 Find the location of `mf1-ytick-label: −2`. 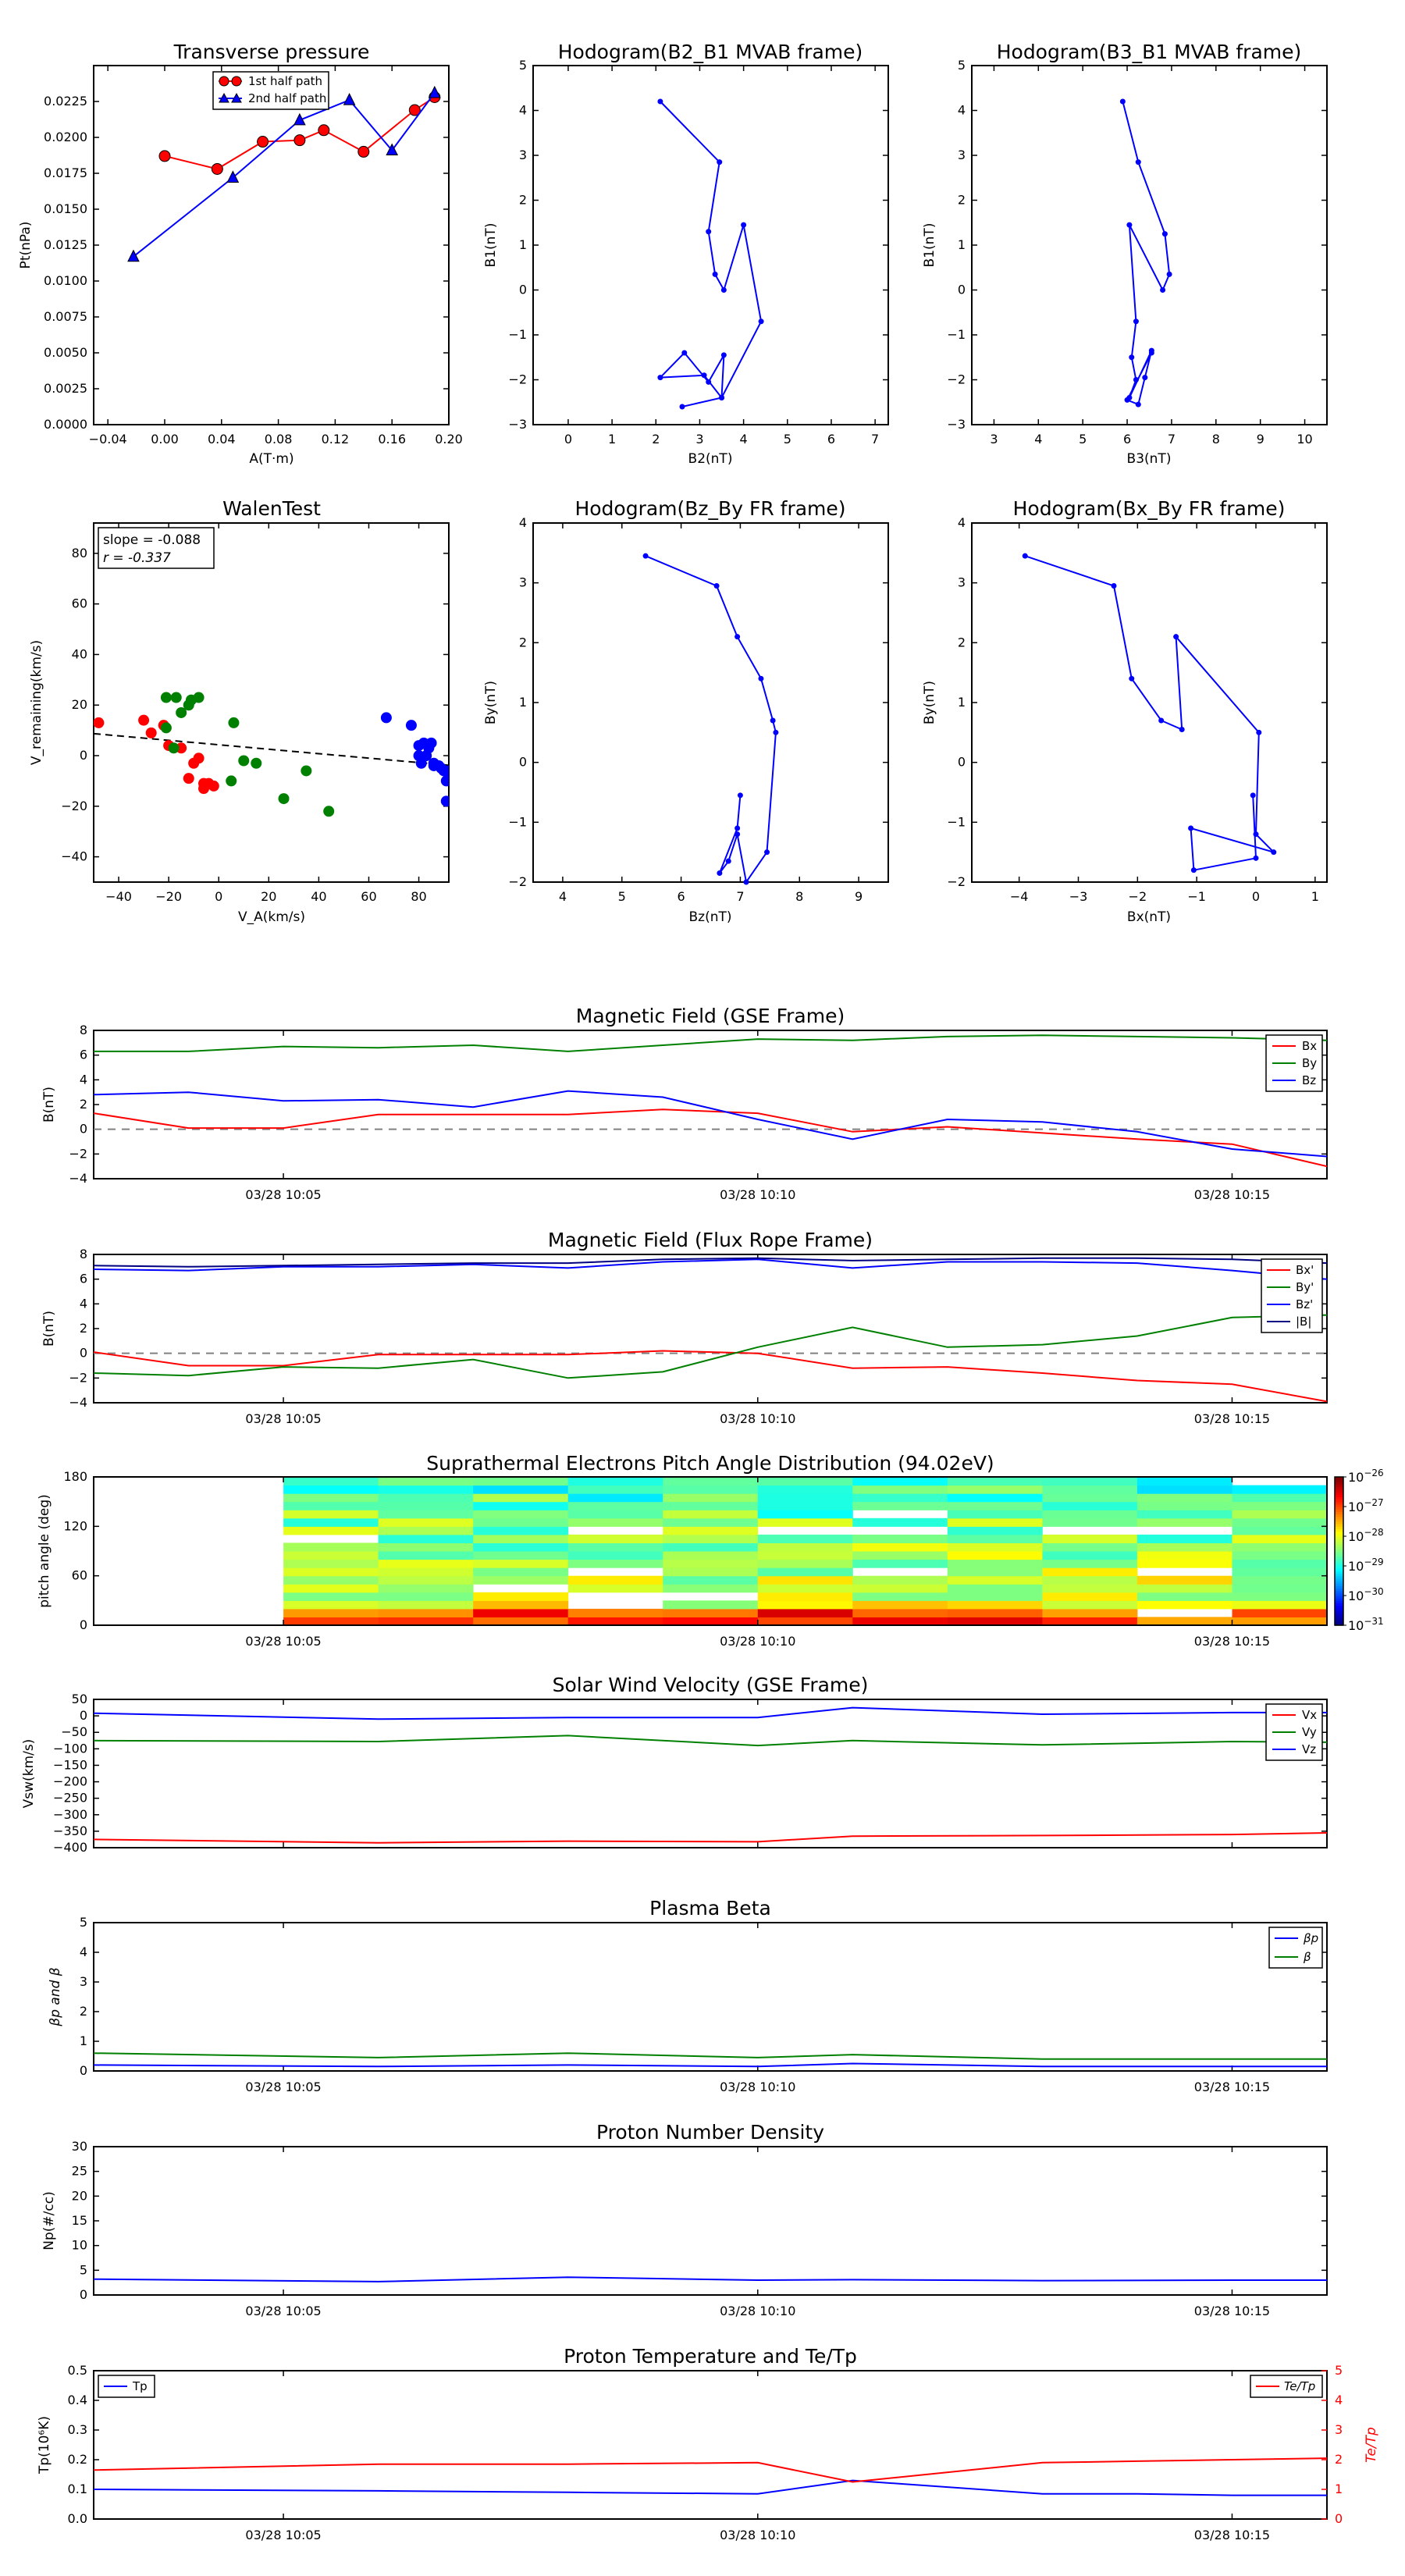

mf1-ytick-label: −2 is located at coordinates (78, 1153).